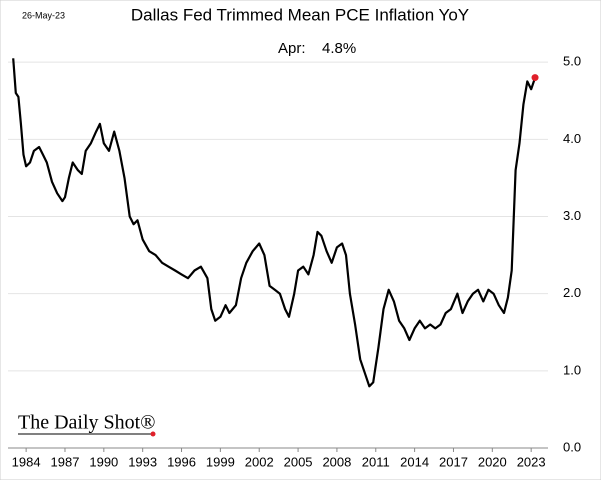 This screenshot has height=480, width=601. Describe the element at coordinates (318, 49) in the screenshot. I see `annotation-box` at that location.